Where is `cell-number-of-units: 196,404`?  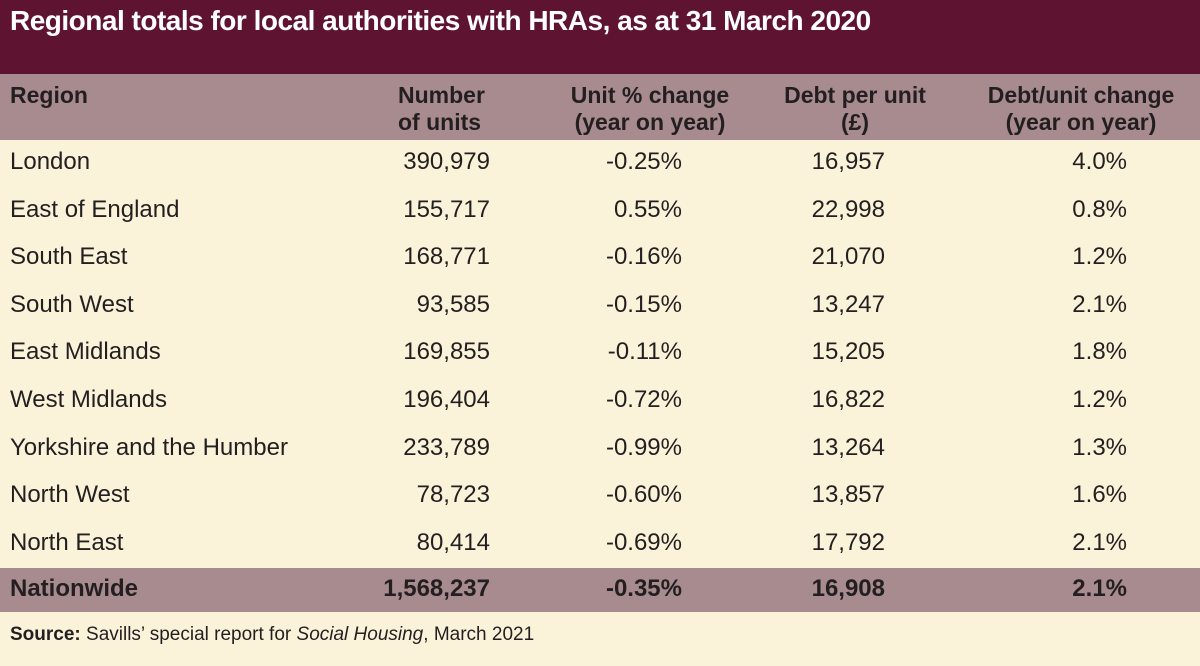
cell-number-of-units: 196,404 is located at coordinates (446, 399).